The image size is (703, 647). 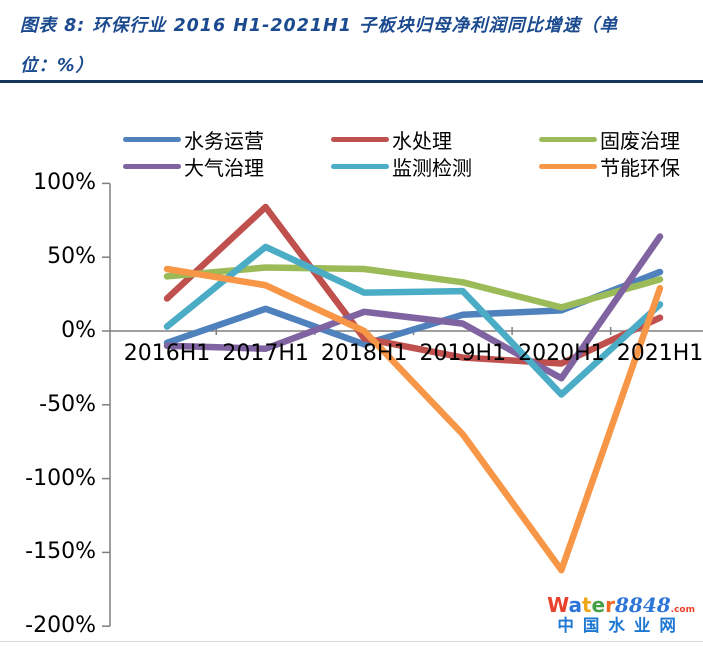 What do you see at coordinates (60, 478) in the screenshot?
I see `y-tick-label: -100%` at bounding box center [60, 478].